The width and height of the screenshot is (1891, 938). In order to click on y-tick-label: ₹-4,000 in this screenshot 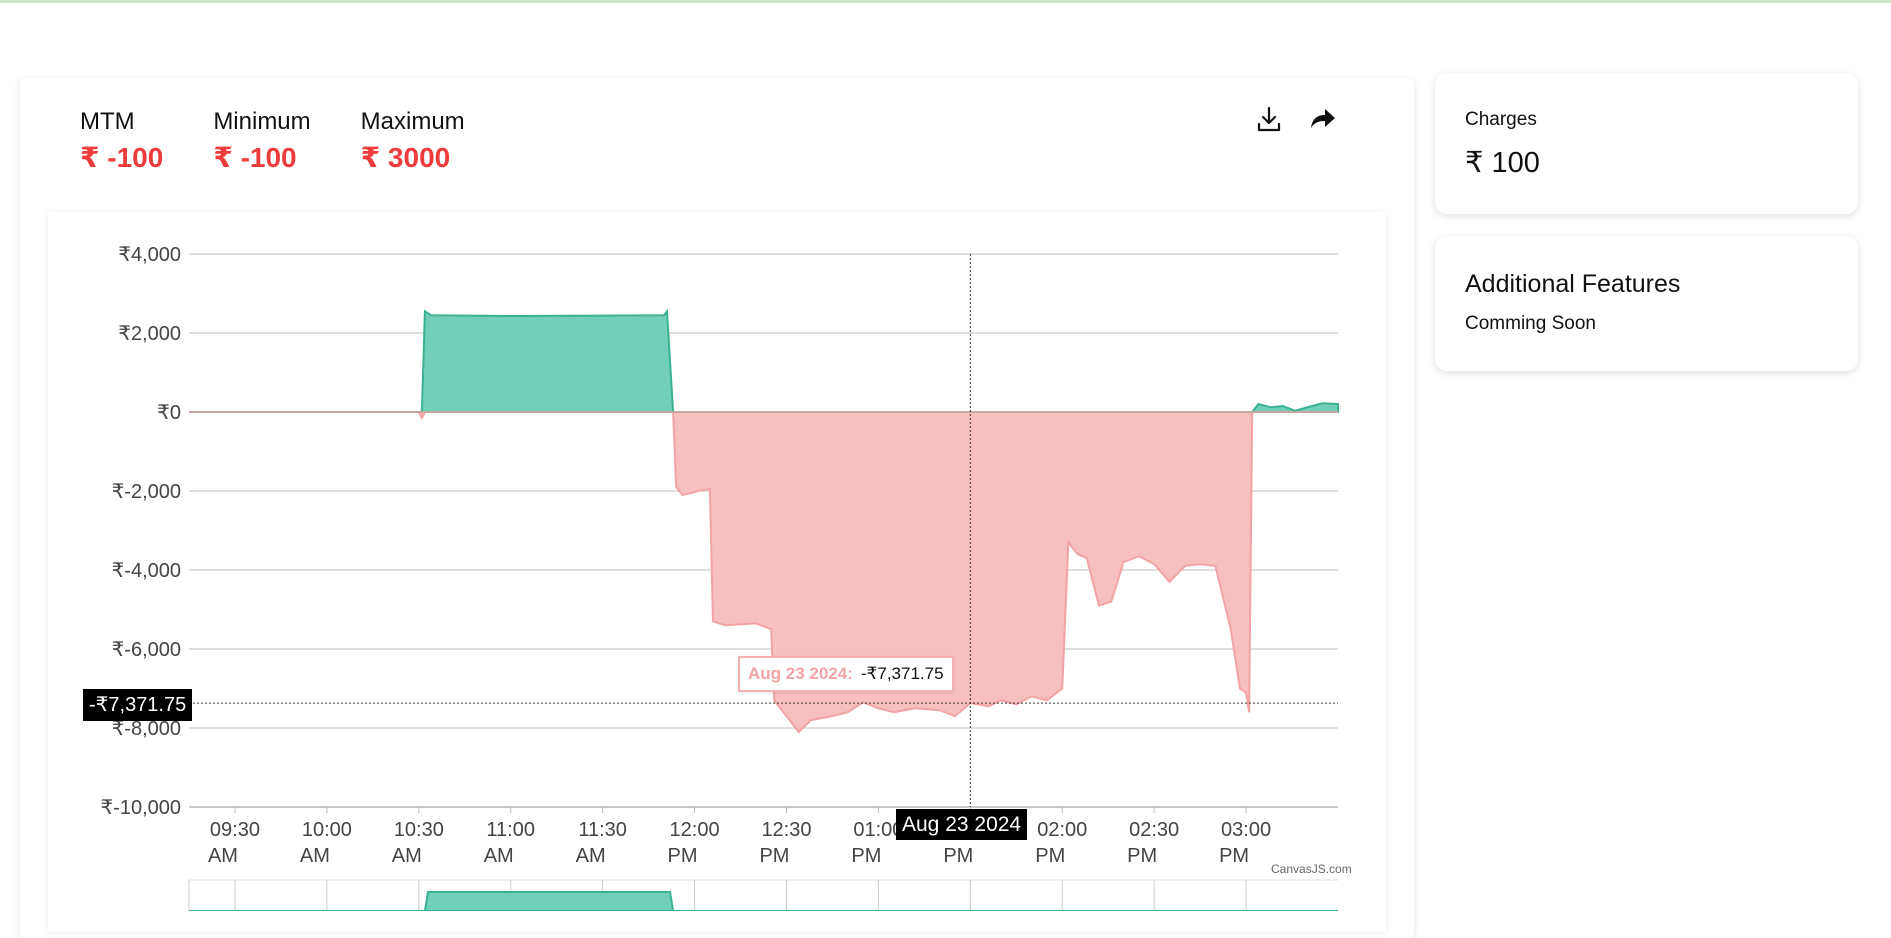, I will do `click(146, 571)`.